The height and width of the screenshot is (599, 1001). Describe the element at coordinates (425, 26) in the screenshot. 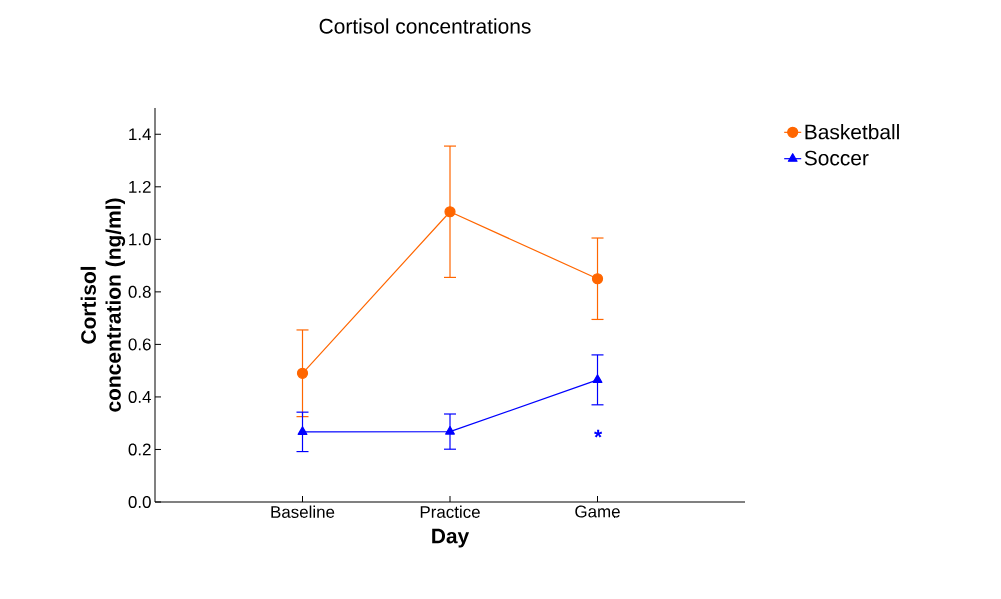

I see `chart-title: Cortisol concentrations` at that location.